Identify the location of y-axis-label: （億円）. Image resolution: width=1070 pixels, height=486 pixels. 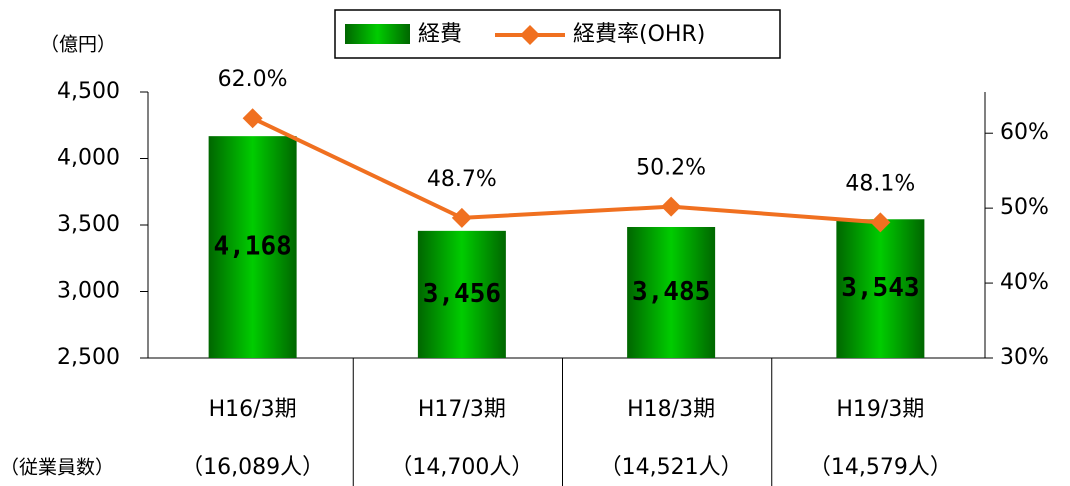
(78, 45).